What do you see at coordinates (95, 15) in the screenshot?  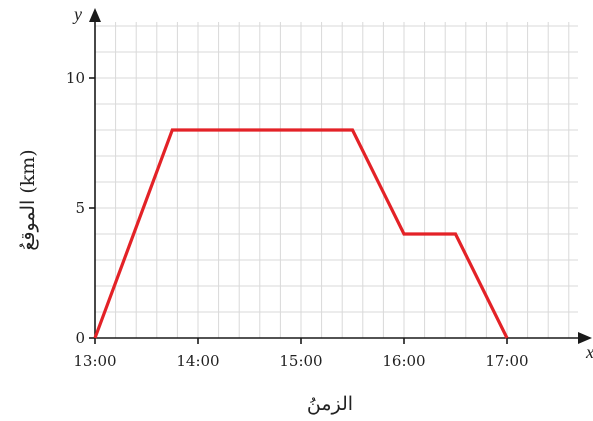 I see `y-axis-arrow-icon` at bounding box center [95, 15].